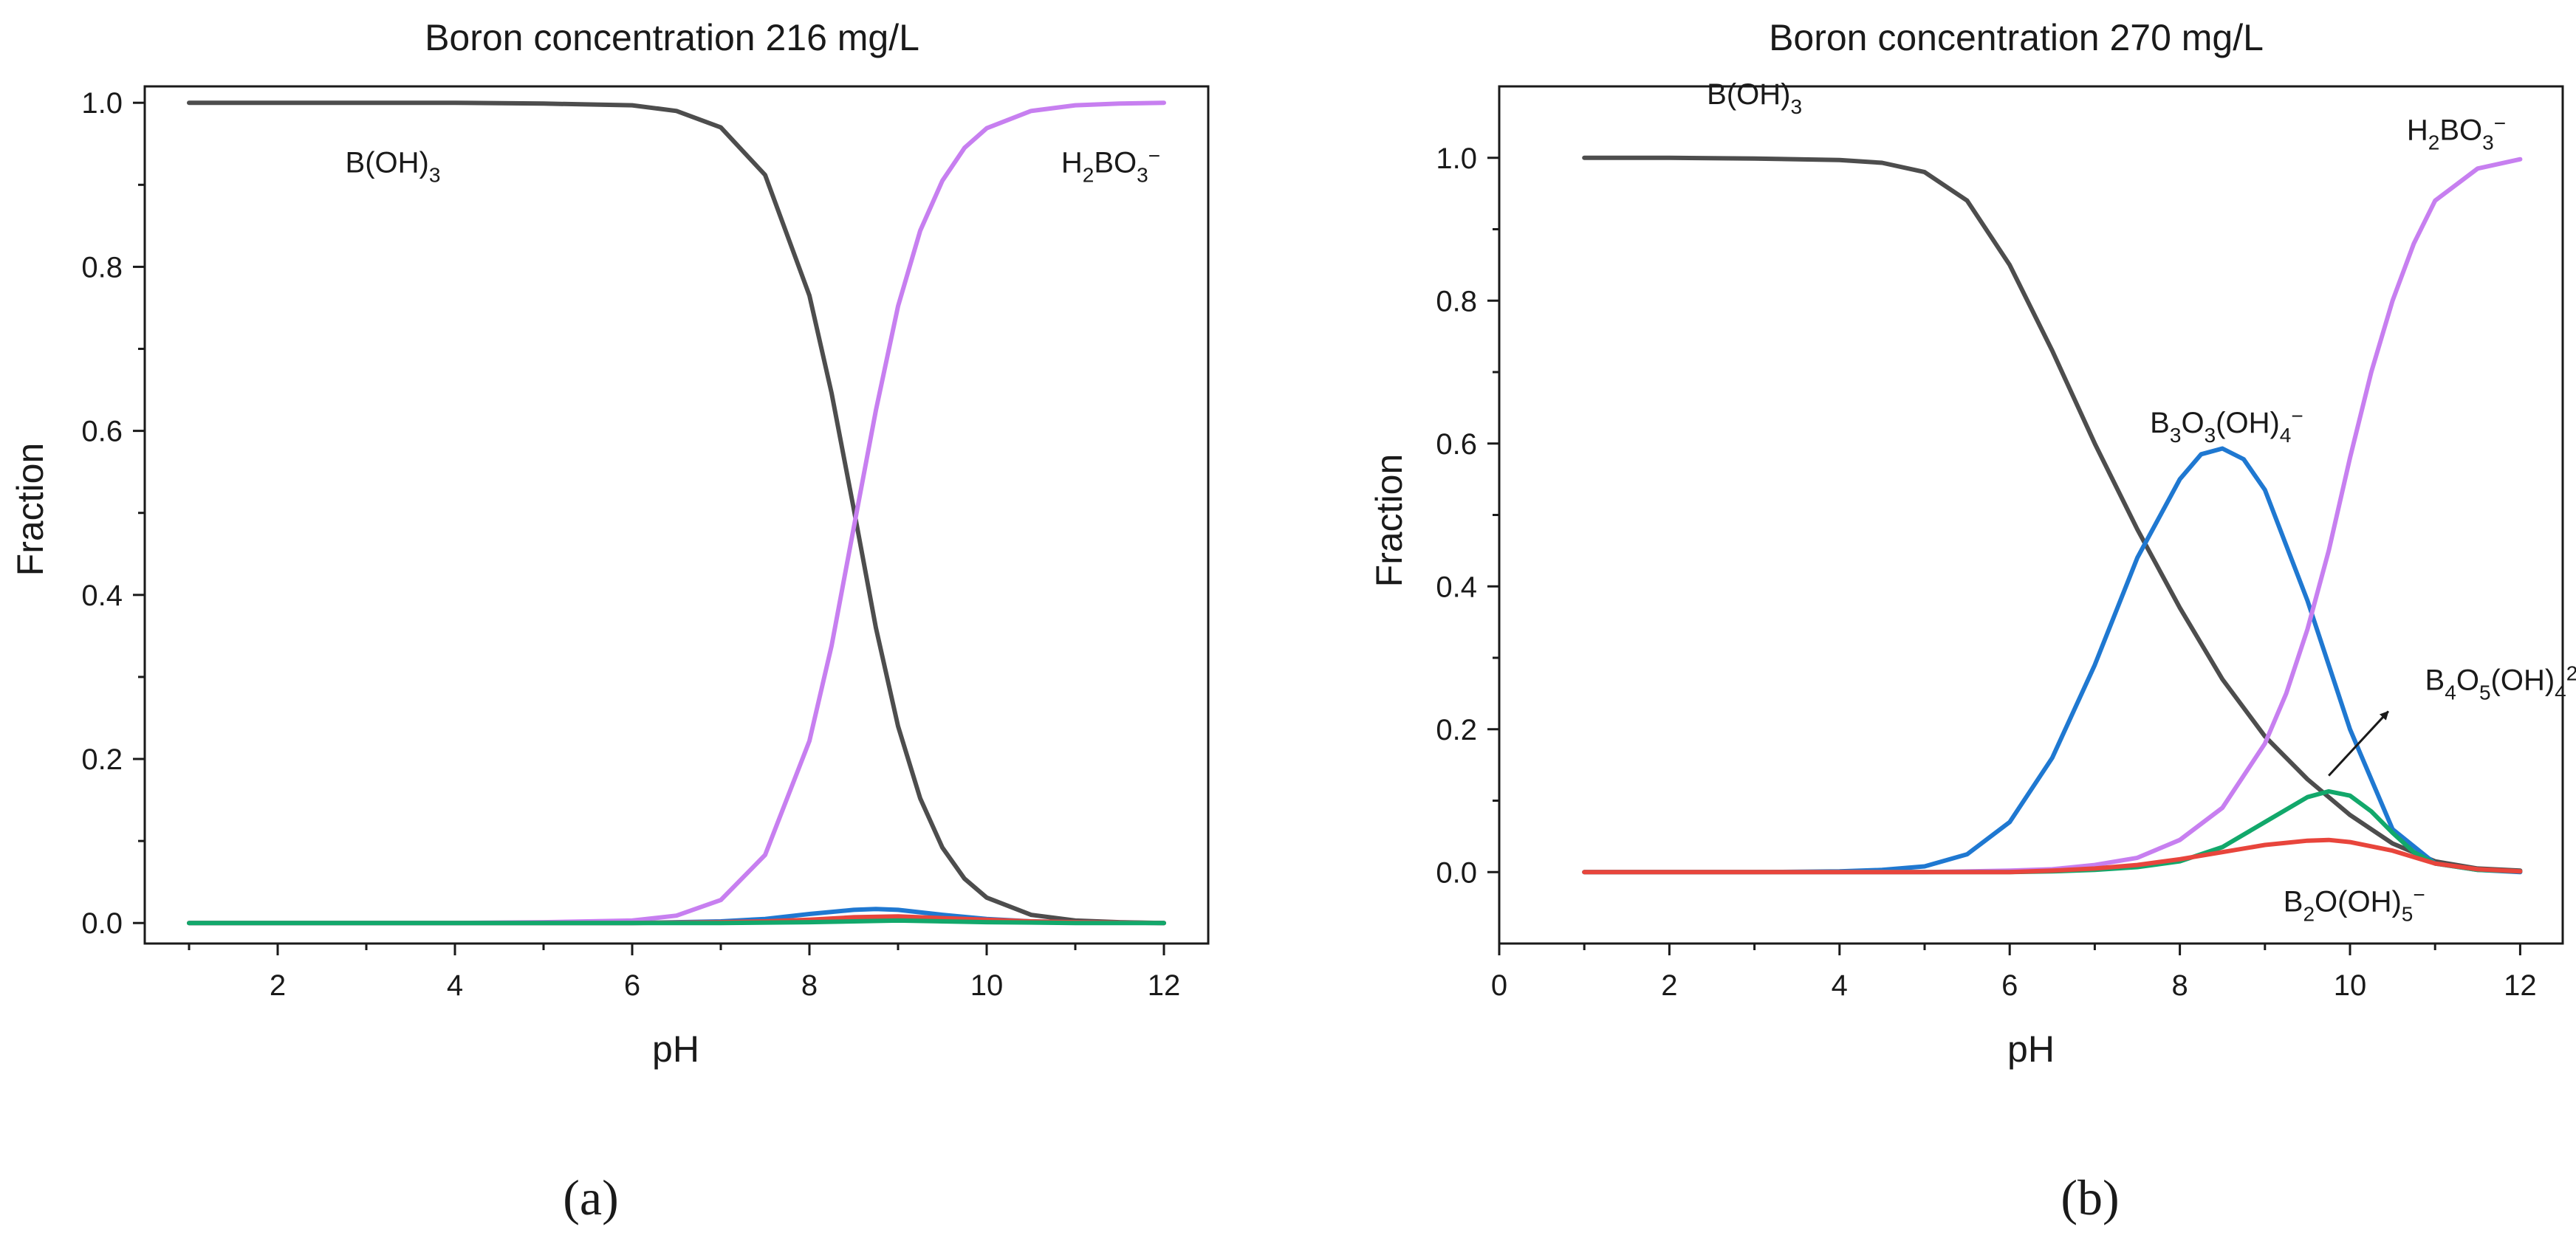  Describe the element at coordinates (672, 37) in the screenshot. I see `chart-title: Boron concentration 216 mg/L` at that location.